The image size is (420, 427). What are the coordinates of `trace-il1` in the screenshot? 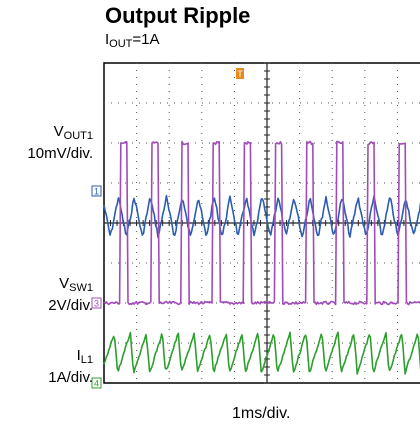 It's located at (261, 353).